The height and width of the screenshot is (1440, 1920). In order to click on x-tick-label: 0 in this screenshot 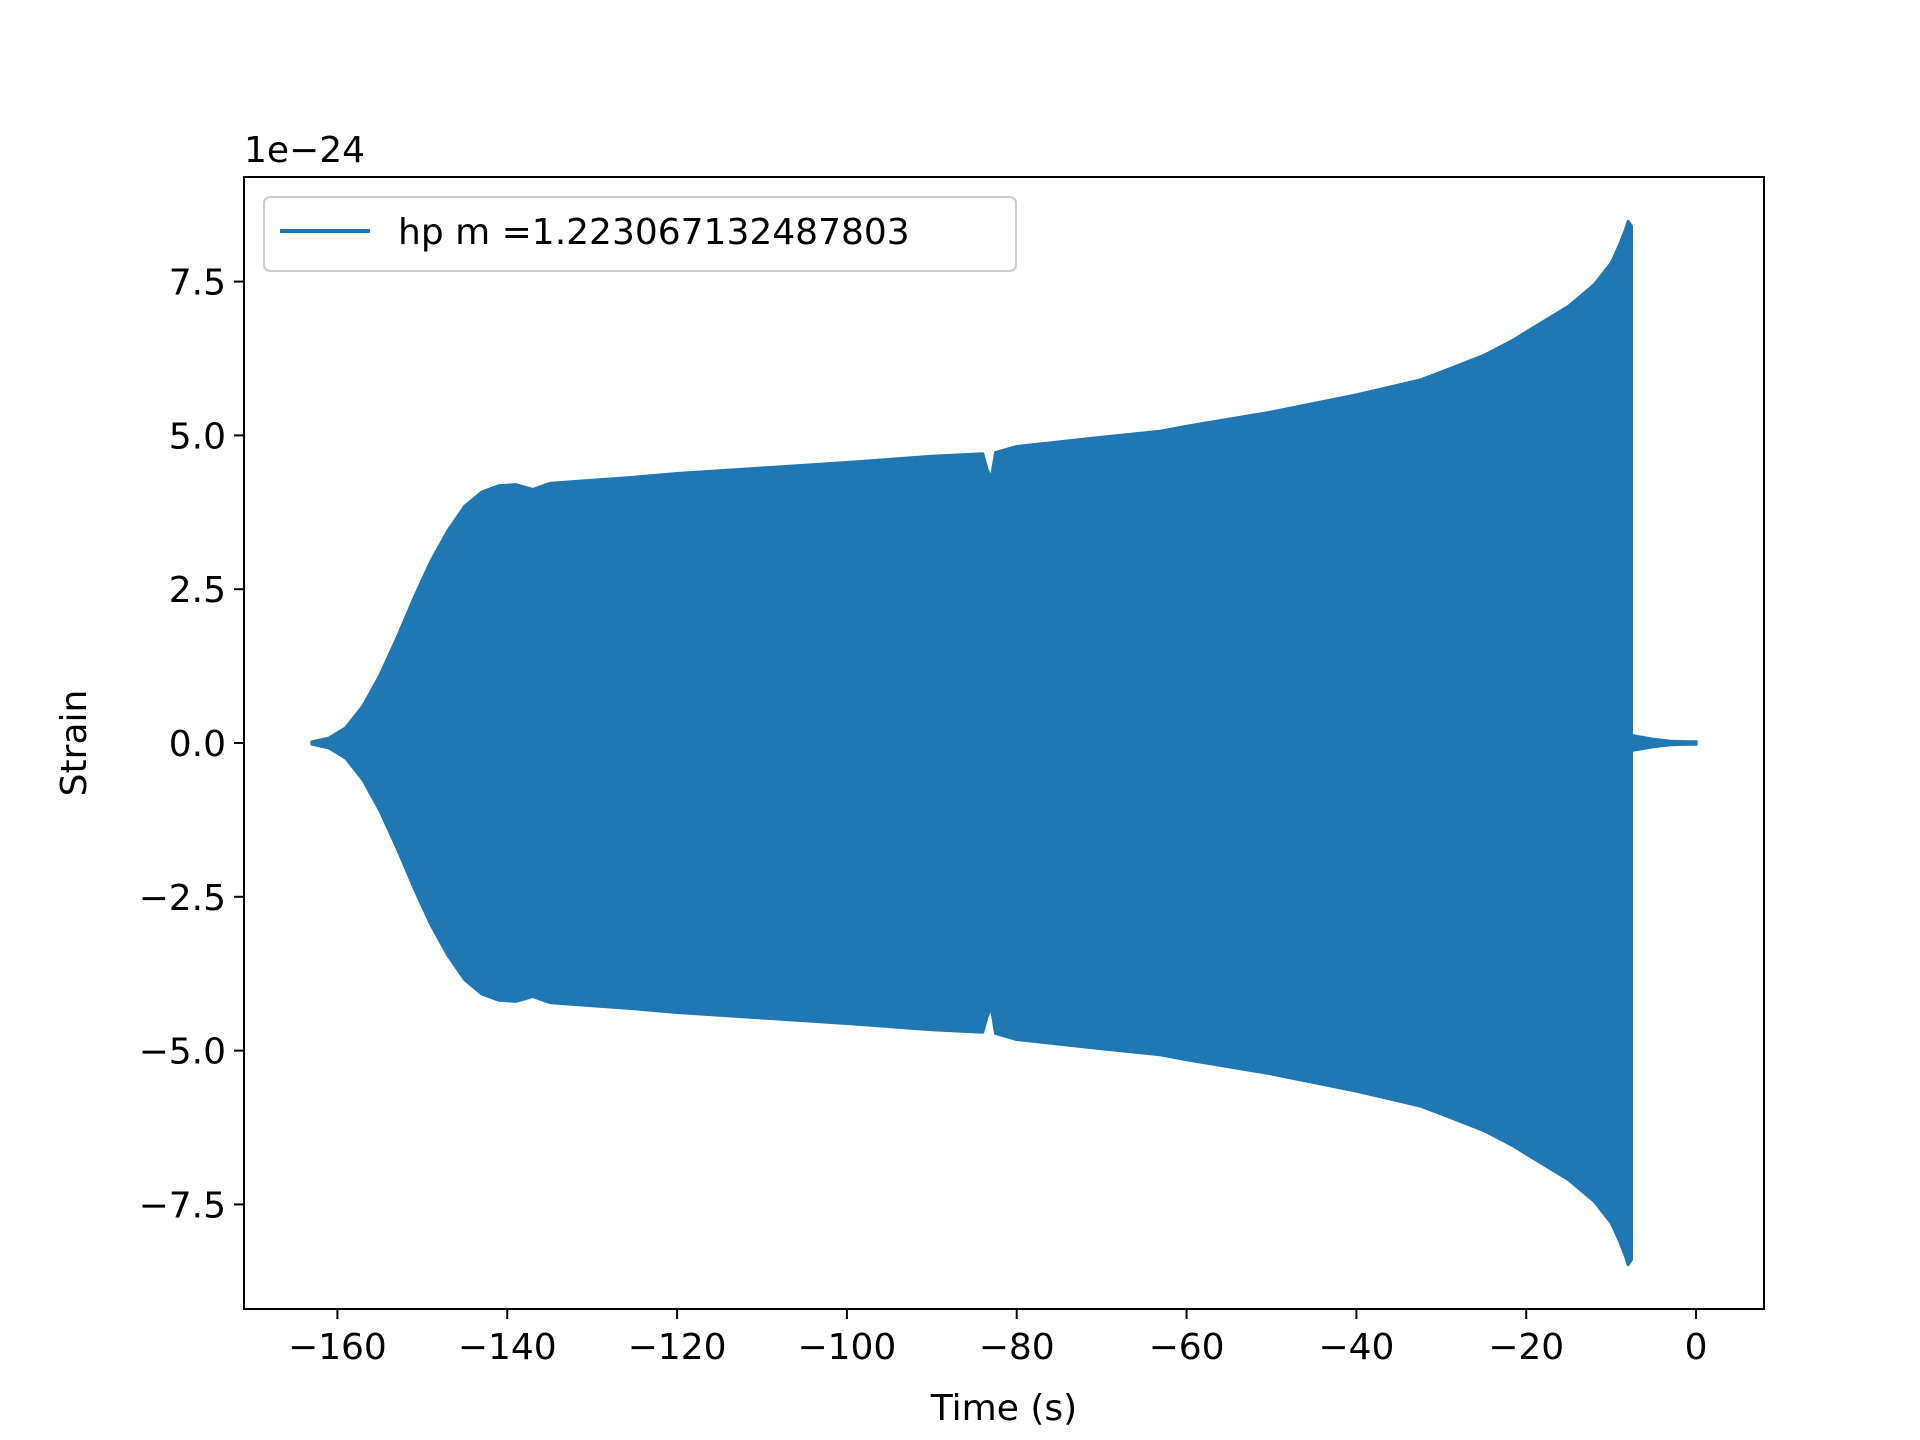, I will do `click(1696, 1347)`.